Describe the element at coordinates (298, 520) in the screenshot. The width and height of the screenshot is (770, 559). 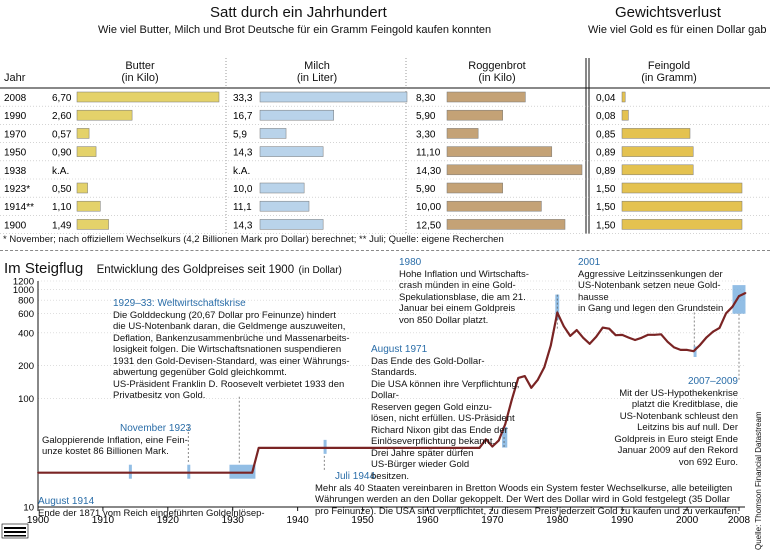
I see `x-tick-label: 1940` at that location.